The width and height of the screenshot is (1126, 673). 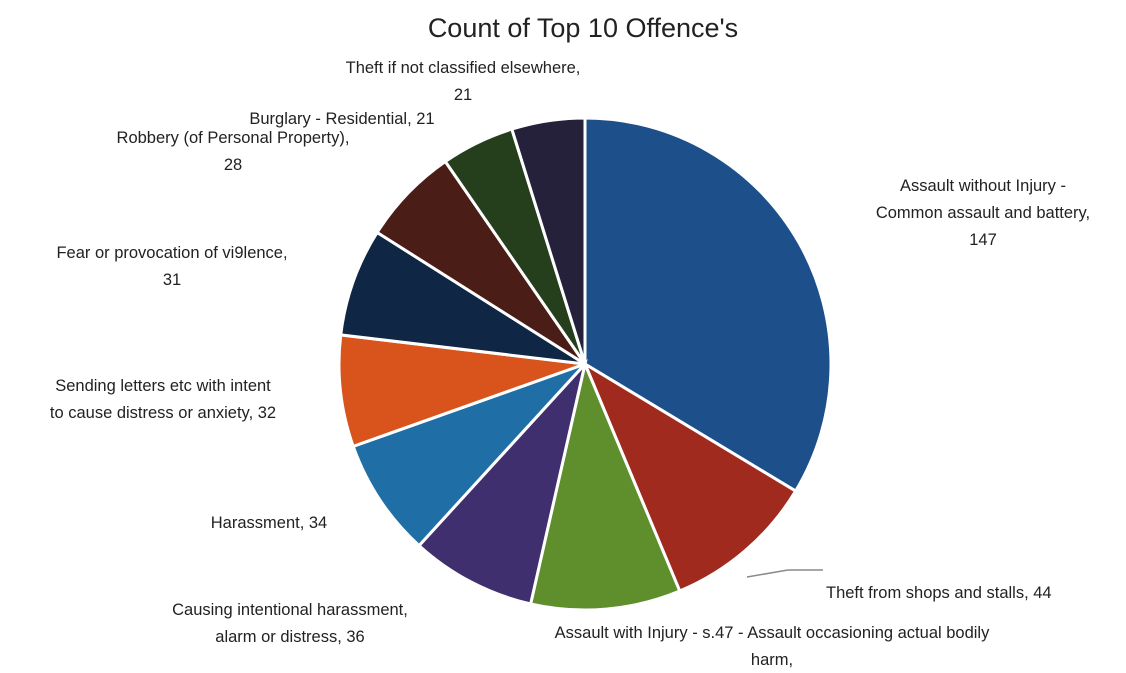 What do you see at coordinates (708, 305) in the screenshot?
I see `pie-slice-assault-without-injury-common-assault-and-battery` at bounding box center [708, 305].